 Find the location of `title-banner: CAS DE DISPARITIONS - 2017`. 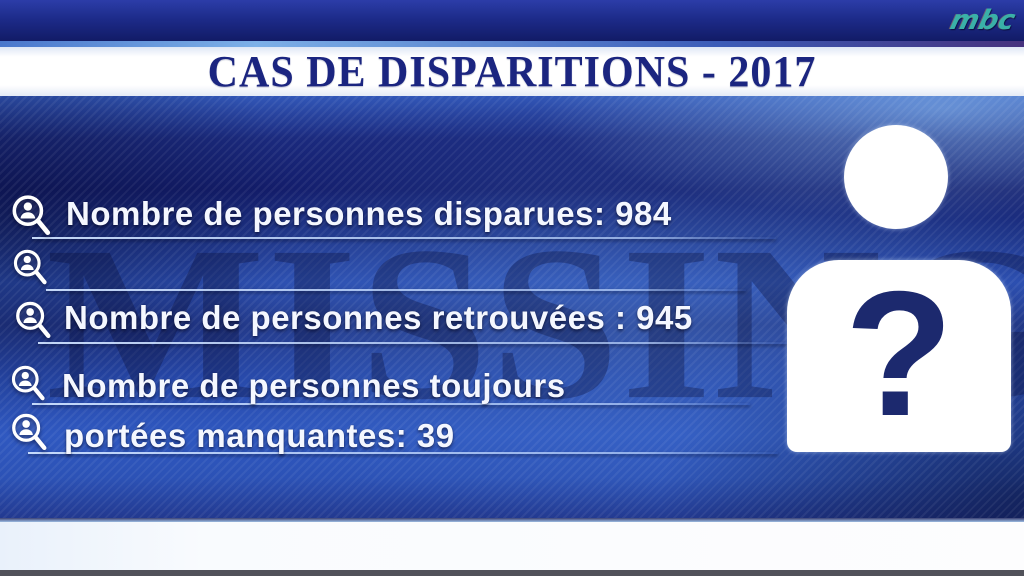

title-banner: CAS DE DISPARITIONS - 2017 is located at coordinates (512, 71).